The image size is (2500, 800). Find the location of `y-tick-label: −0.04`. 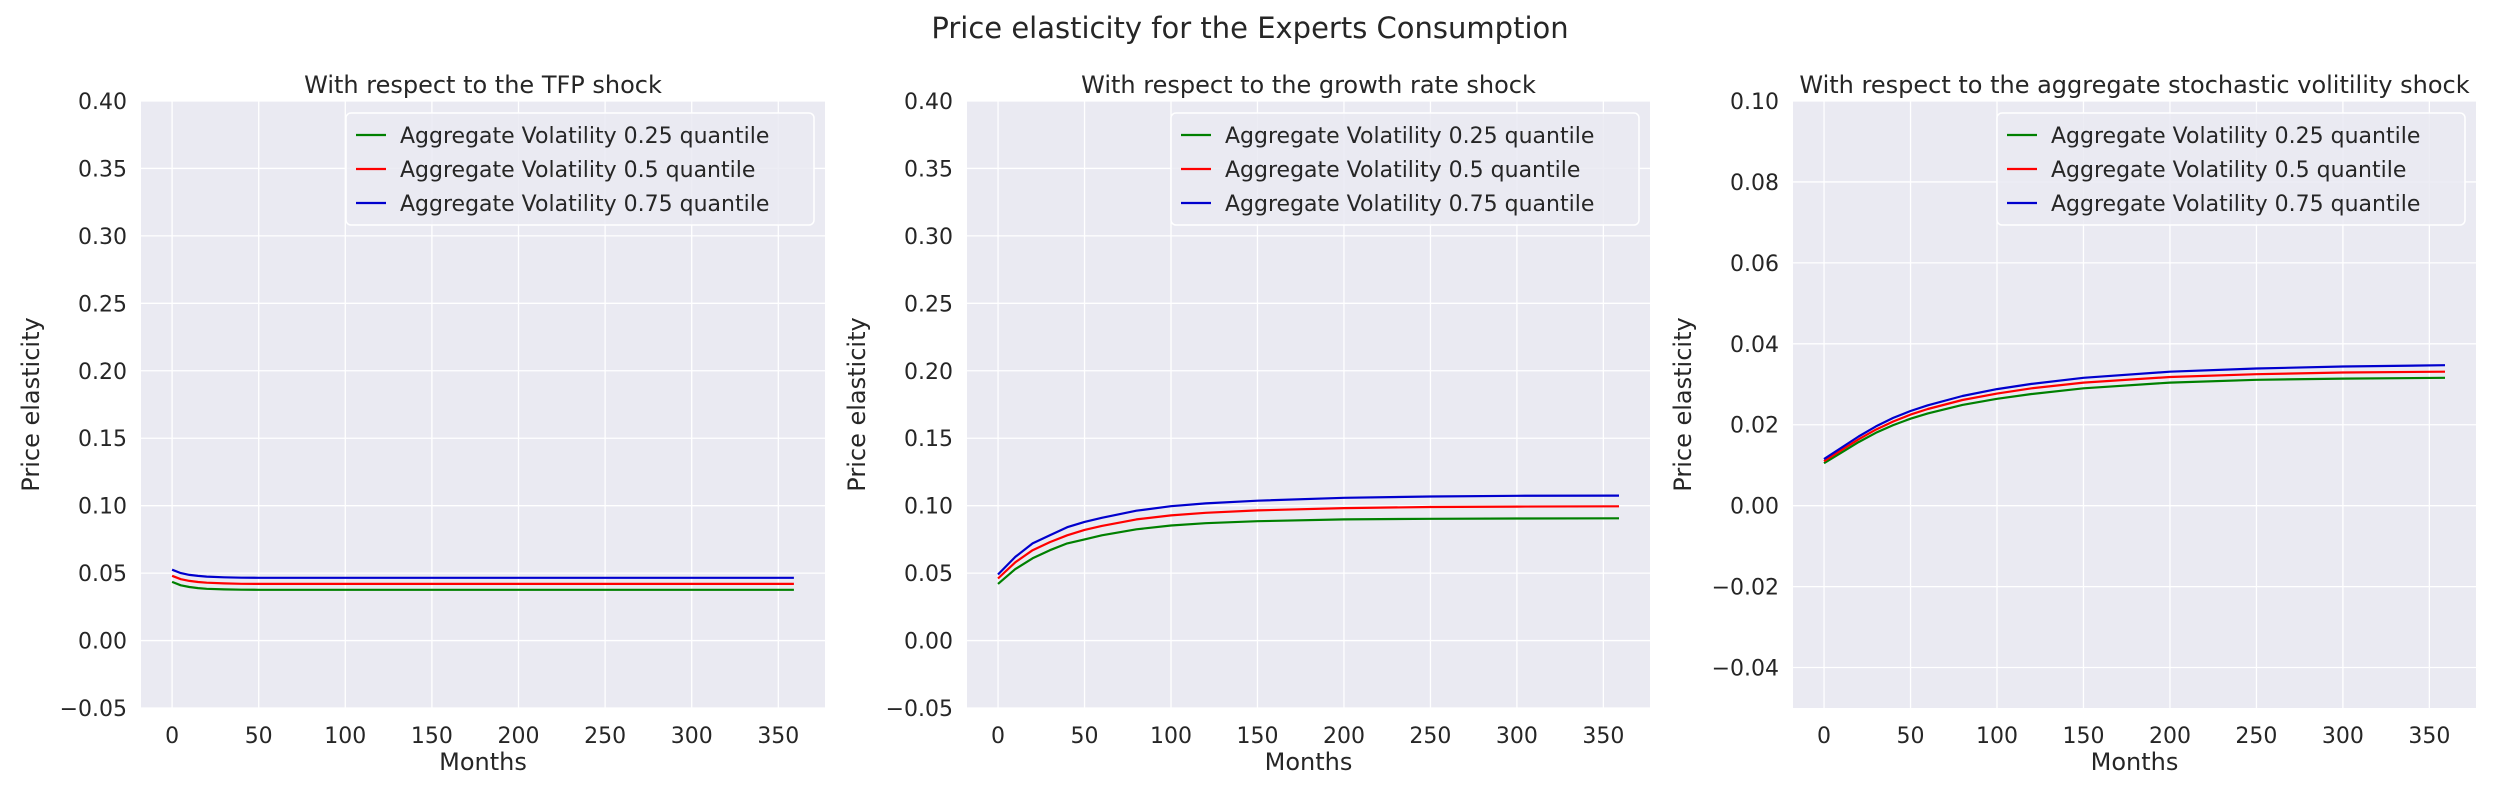

y-tick-label: −0.04 is located at coordinates (1745, 669).